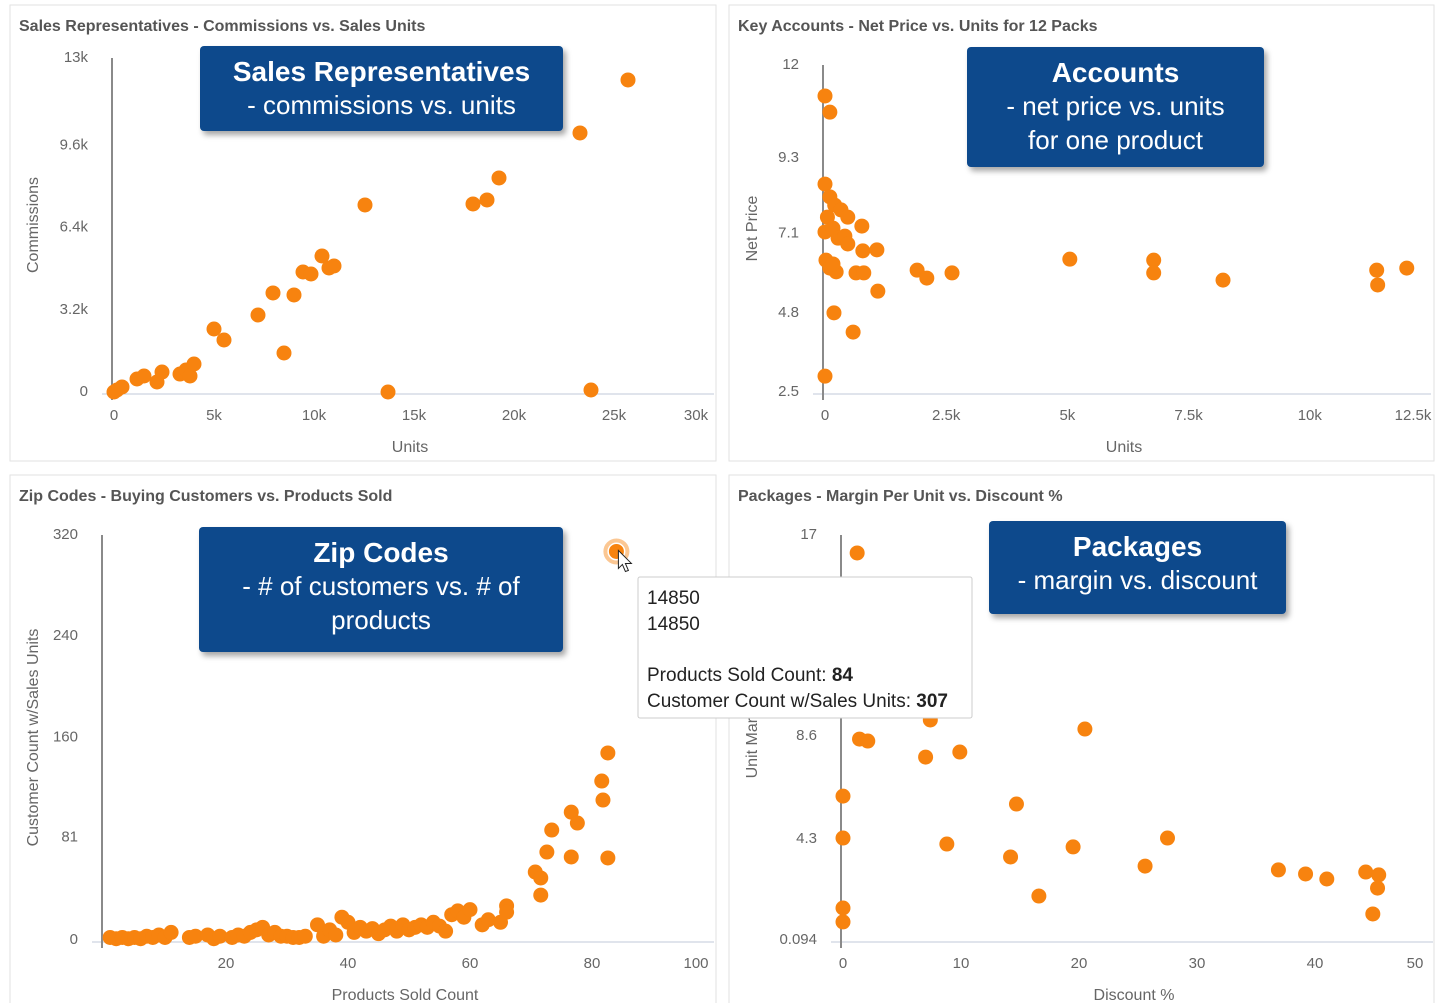 The image size is (1442, 1003). I want to click on tooltip-value: 307, so click(932, 701).